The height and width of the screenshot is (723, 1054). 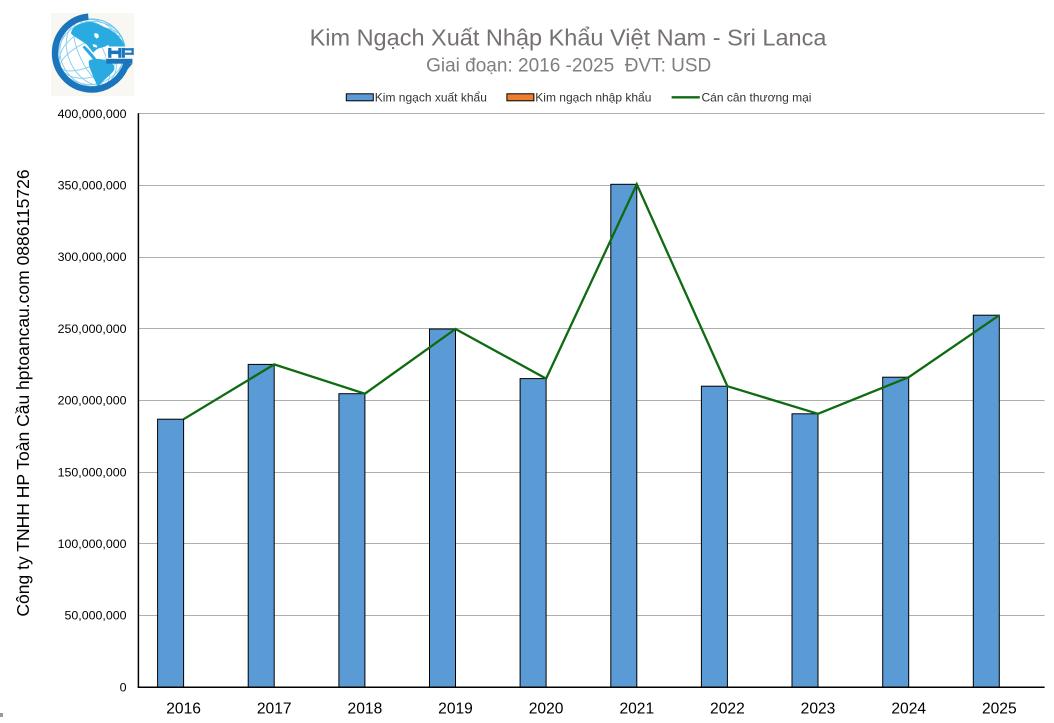 What do you see at coordinates (757, 98) in the screenshot?
I see `svg-text: Cán cân thương mại` at bounding box center [757, 98].